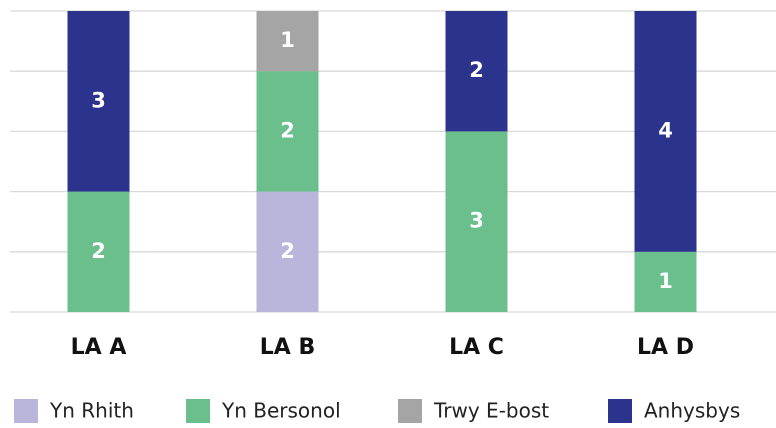 The image size is (776, 428). I want to click on legend-label: Yn Rhith, so click(91, 411).